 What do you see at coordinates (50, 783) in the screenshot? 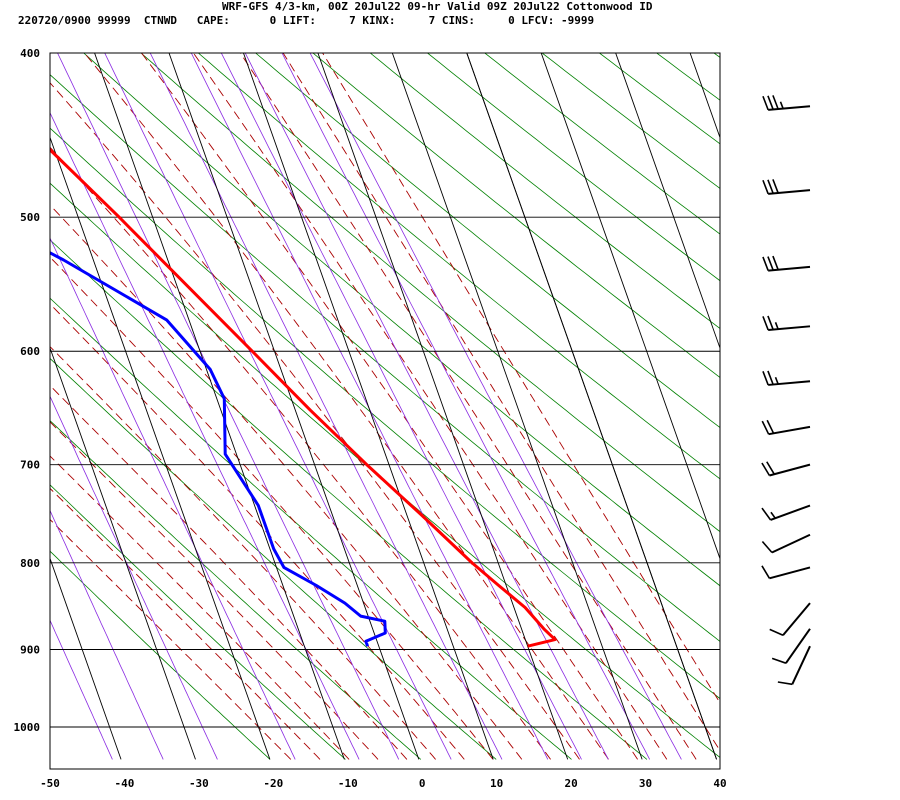
I see `x-tick-label: -50` at bounding box center [50, 783].